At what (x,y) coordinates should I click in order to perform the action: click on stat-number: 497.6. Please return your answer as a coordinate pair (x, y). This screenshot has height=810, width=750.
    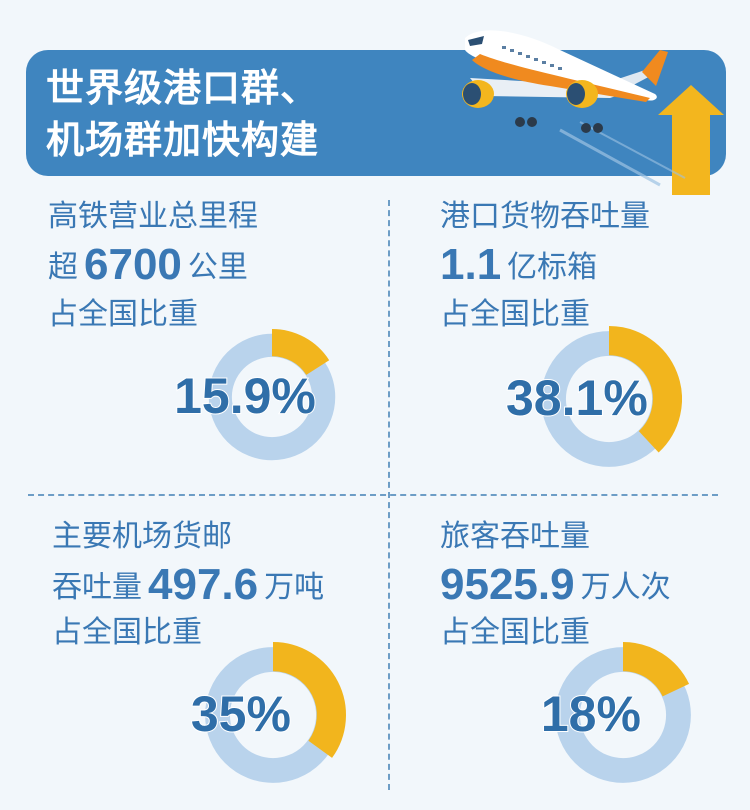
    Looking at the image, I should click on (203, 584).